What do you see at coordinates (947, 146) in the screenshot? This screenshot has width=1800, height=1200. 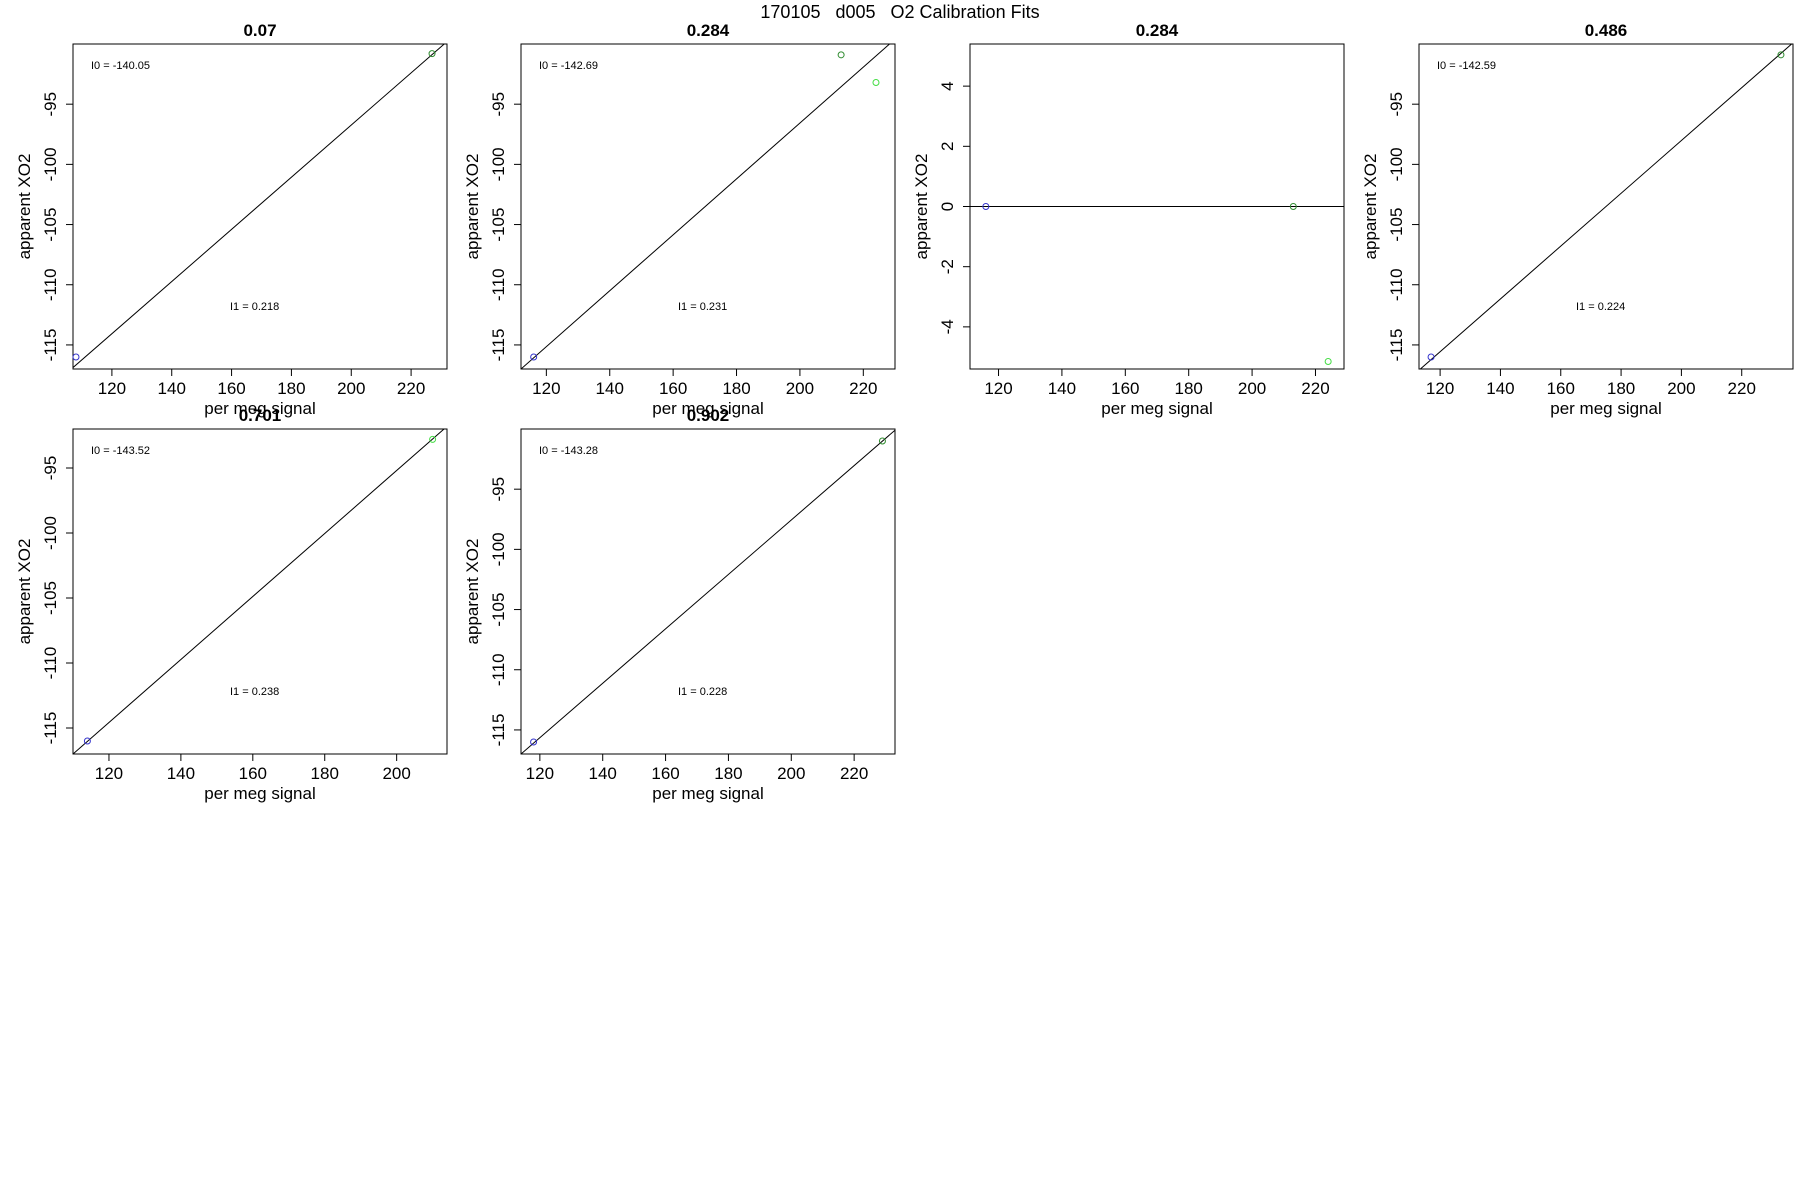 I see `y-tick-label: 2` at bounding box center [947, 146].